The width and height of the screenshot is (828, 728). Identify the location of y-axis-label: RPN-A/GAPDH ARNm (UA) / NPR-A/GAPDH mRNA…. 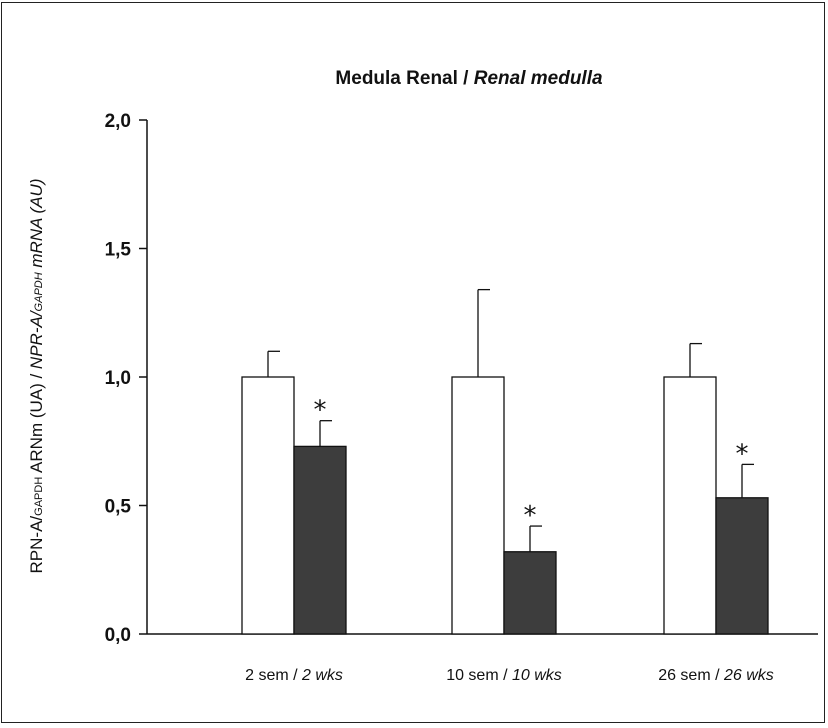
(36, 376).